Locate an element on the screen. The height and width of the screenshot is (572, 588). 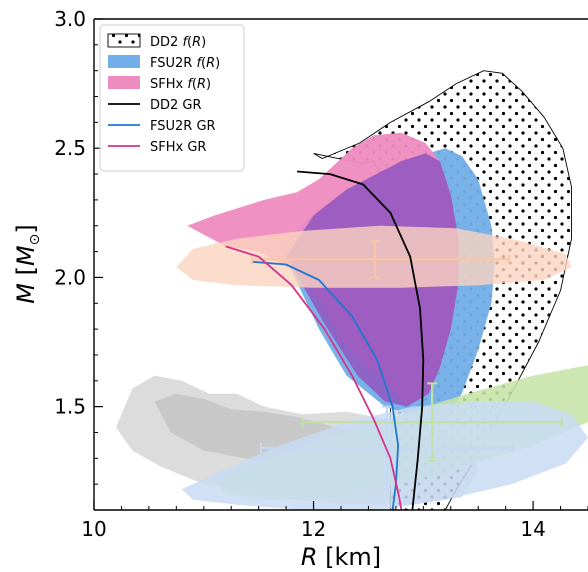
legend-label: FSU2R GR is located at coordinates (183, 126).